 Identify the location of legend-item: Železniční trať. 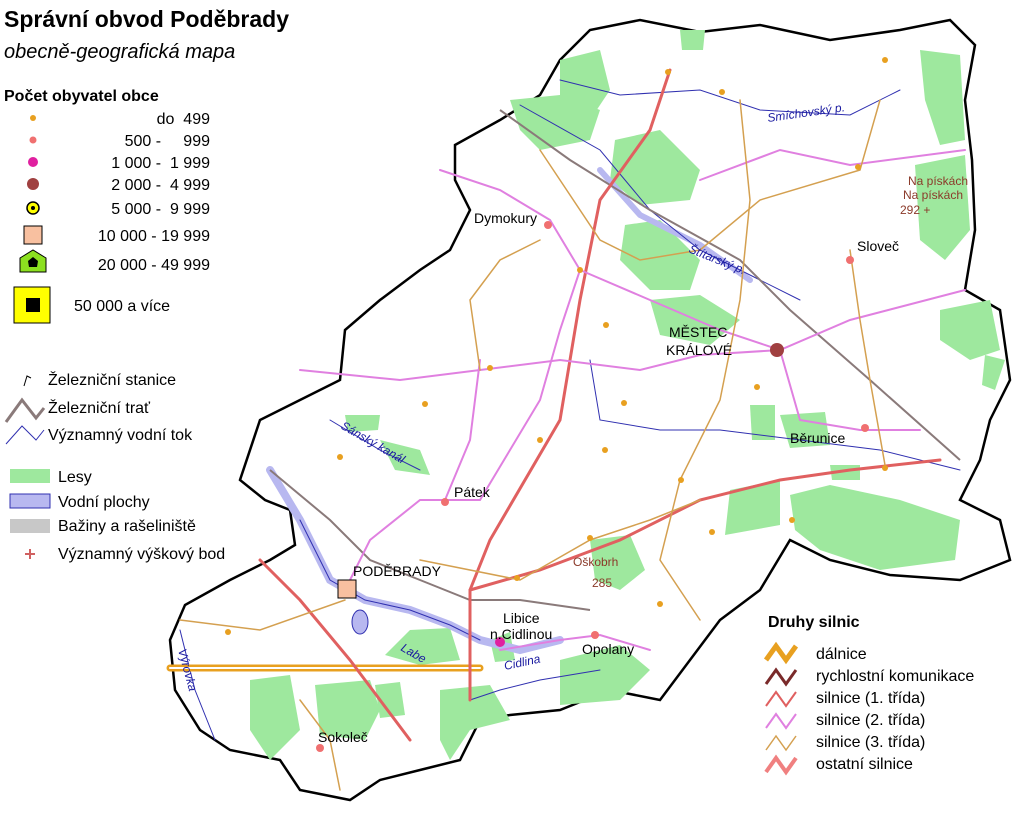
(99, 407).